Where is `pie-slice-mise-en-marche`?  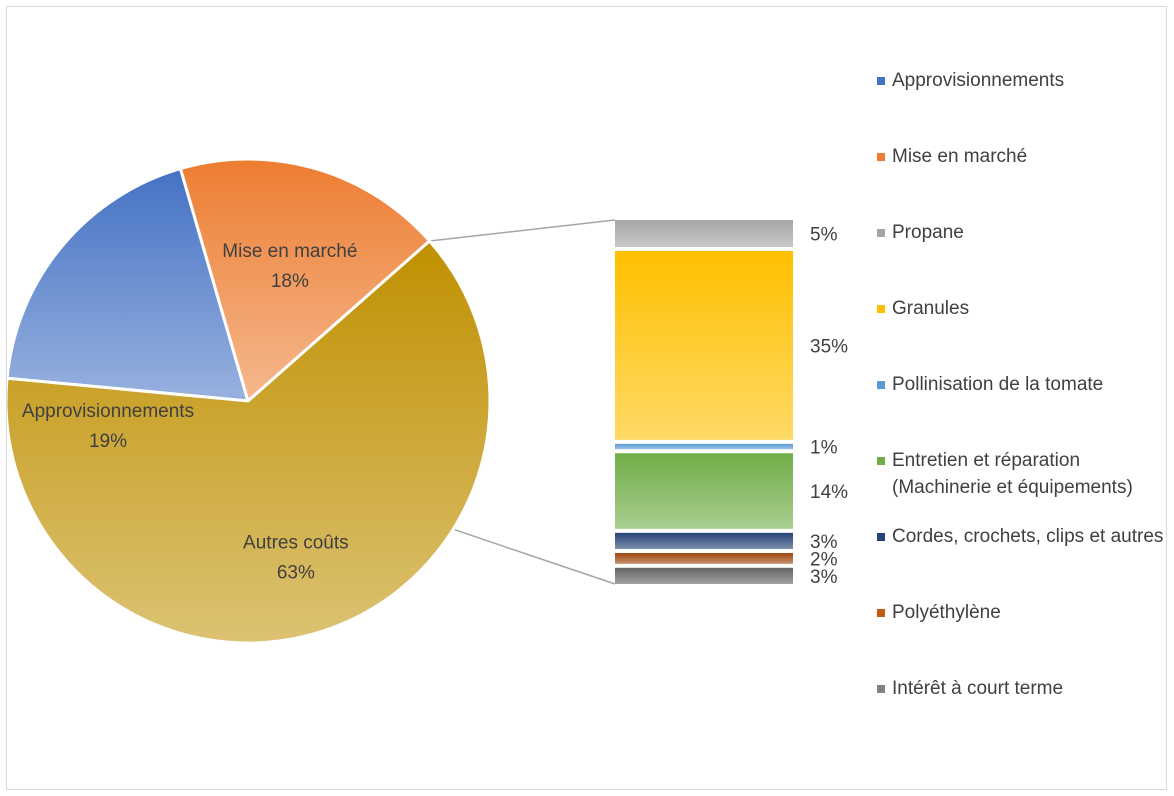
pie-slice-mise-en-marche is located at coordinates (305, 280).